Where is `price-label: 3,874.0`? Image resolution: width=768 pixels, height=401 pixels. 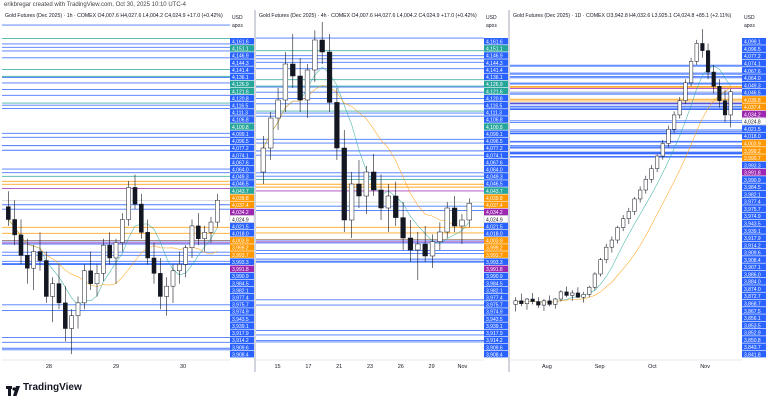 price-label: 3,874.0 is located at coordinates (752, 290).